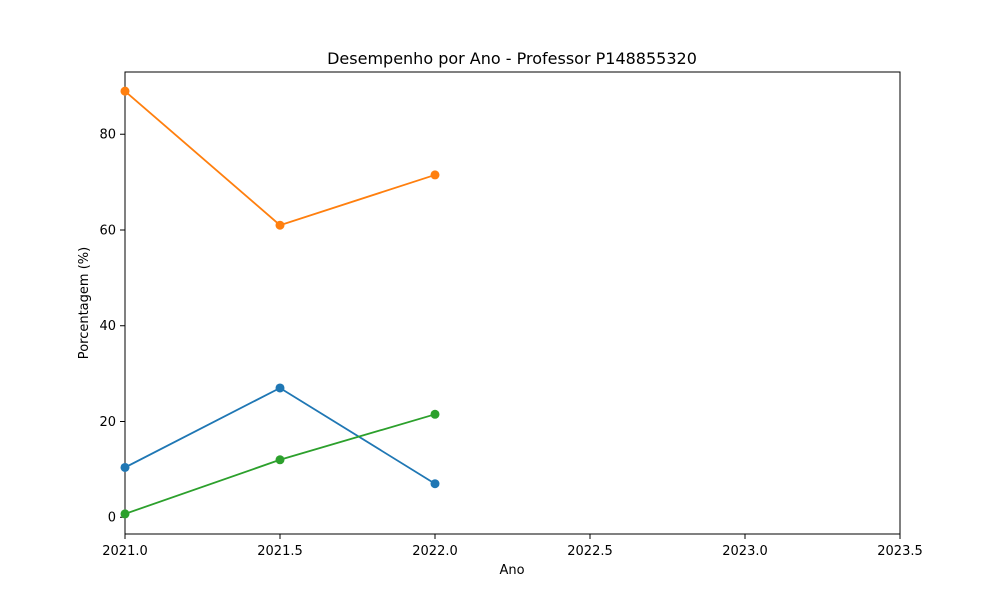 Image resolution: width=1000 pixels, height=600 pixels. What do you see at coordinates (107, 326) in the screenshot?
I see `y-tick-label: 40` at bounding box center [107, 326].